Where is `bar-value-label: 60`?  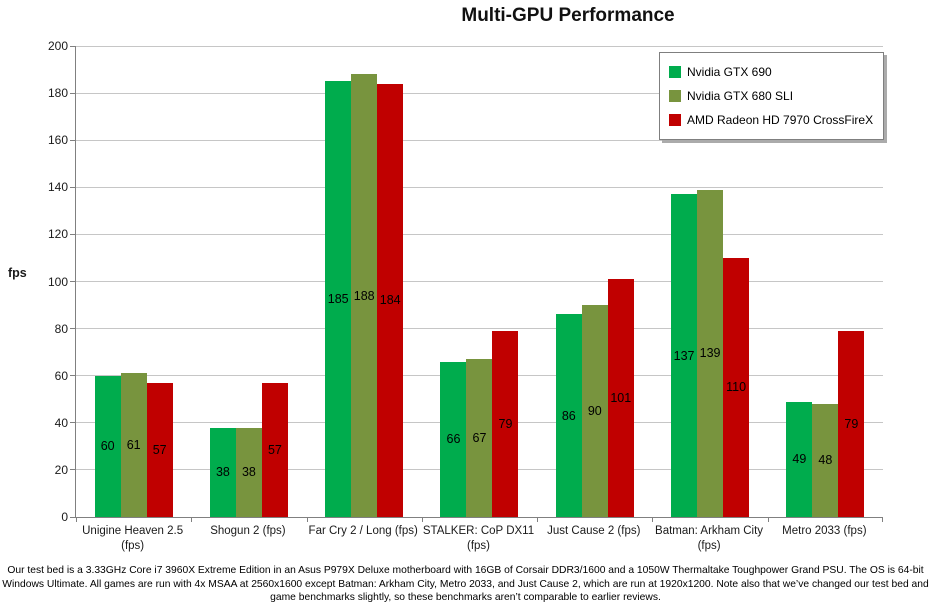
bar-value-label: 60 is located at coordinates (107, 446).